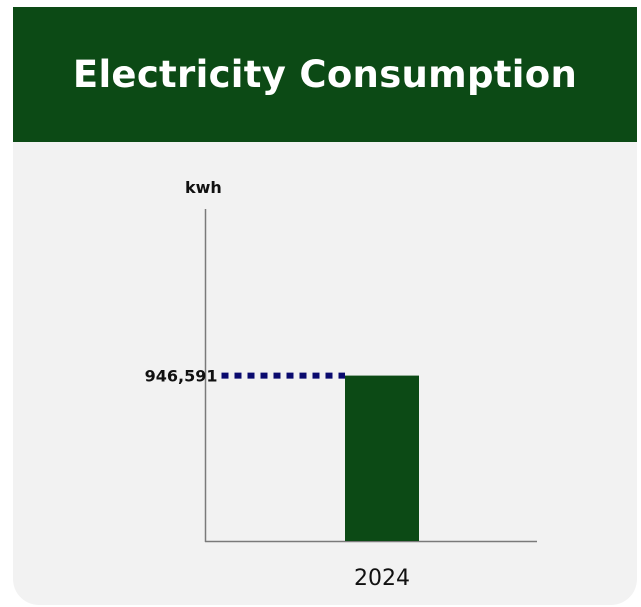 This screenshot has width=641, height=607. Describe the element at coordinates (382, 458) in the screenshot. I see `bar-2024` at that location.